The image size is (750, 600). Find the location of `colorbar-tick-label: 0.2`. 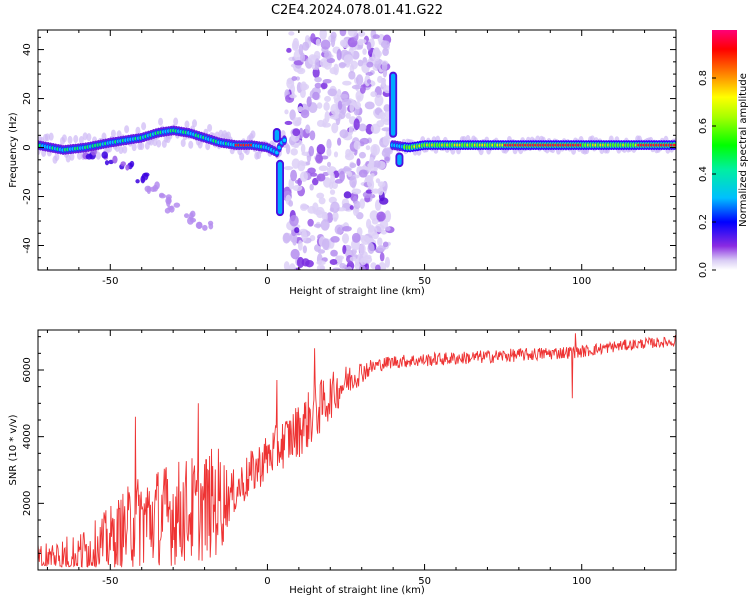

colorbar-tick-label: 0.2 is located at coordinates (703, 222).